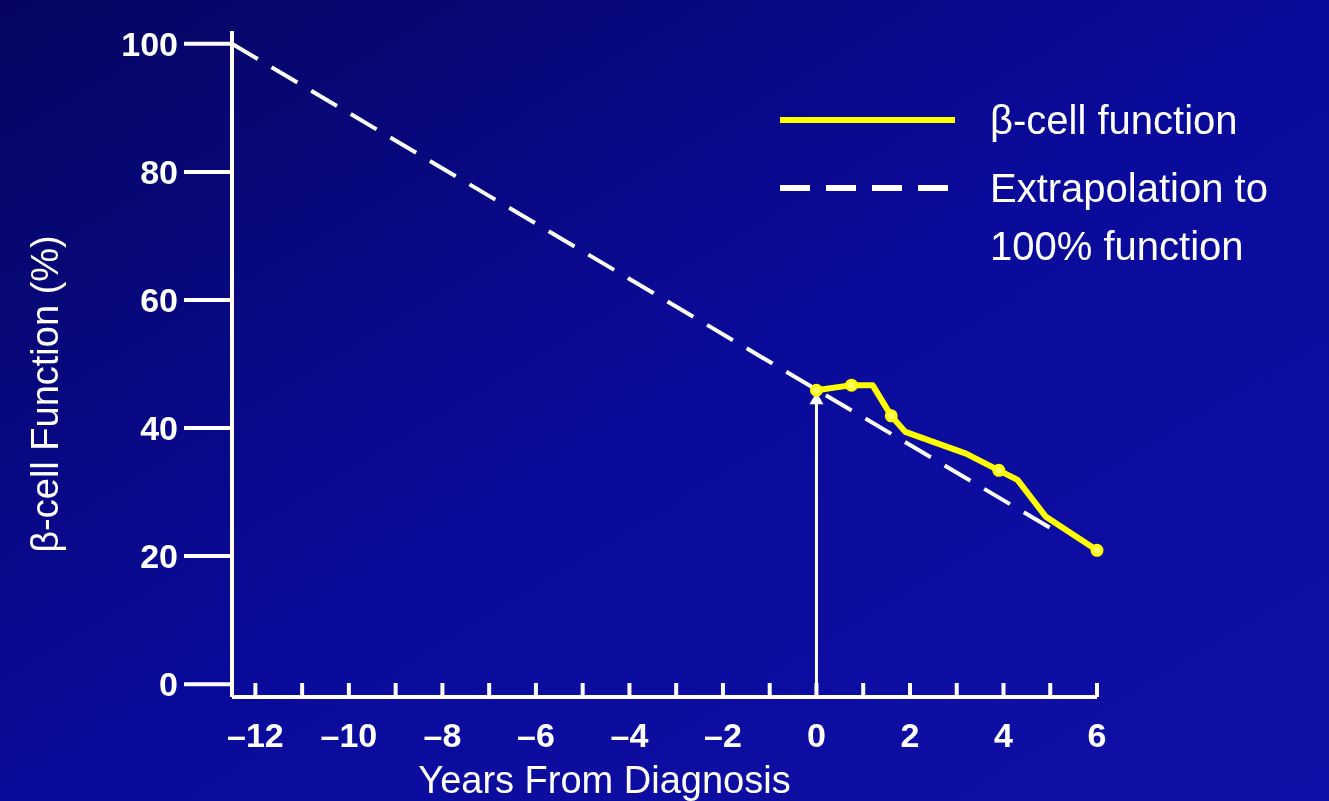 This screenshot has width=1329, height=801. I want to click on y-tick-label: 40, so click(159, 428).